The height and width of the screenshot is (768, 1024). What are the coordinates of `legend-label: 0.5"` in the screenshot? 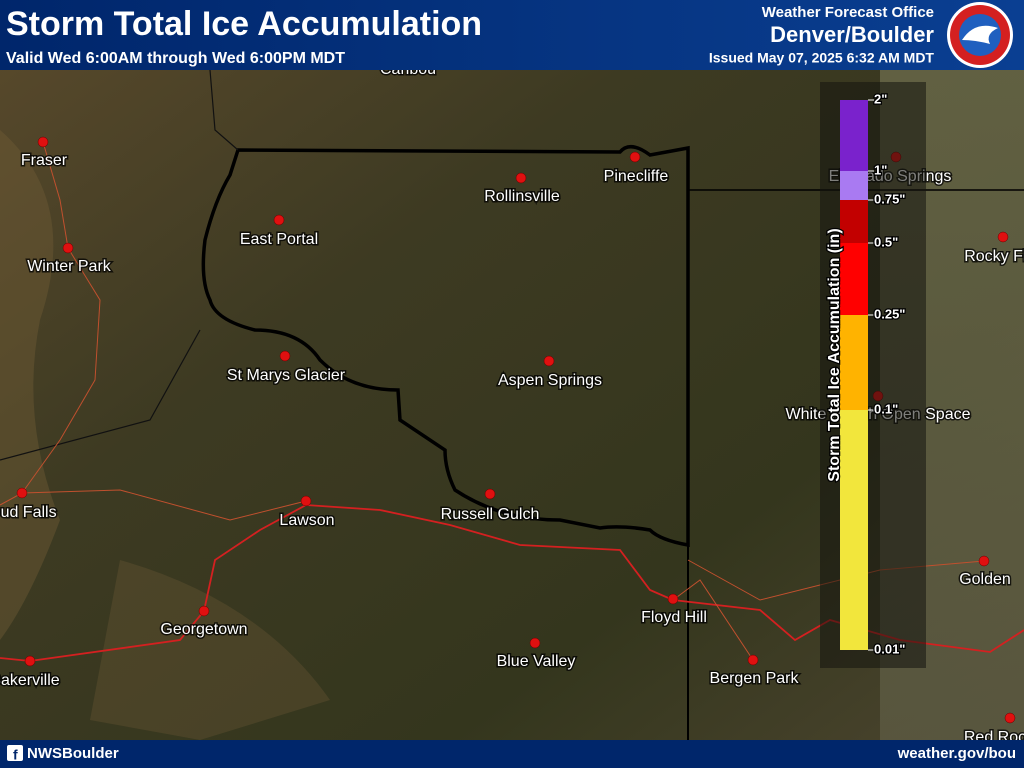 It's located at (886, 241).